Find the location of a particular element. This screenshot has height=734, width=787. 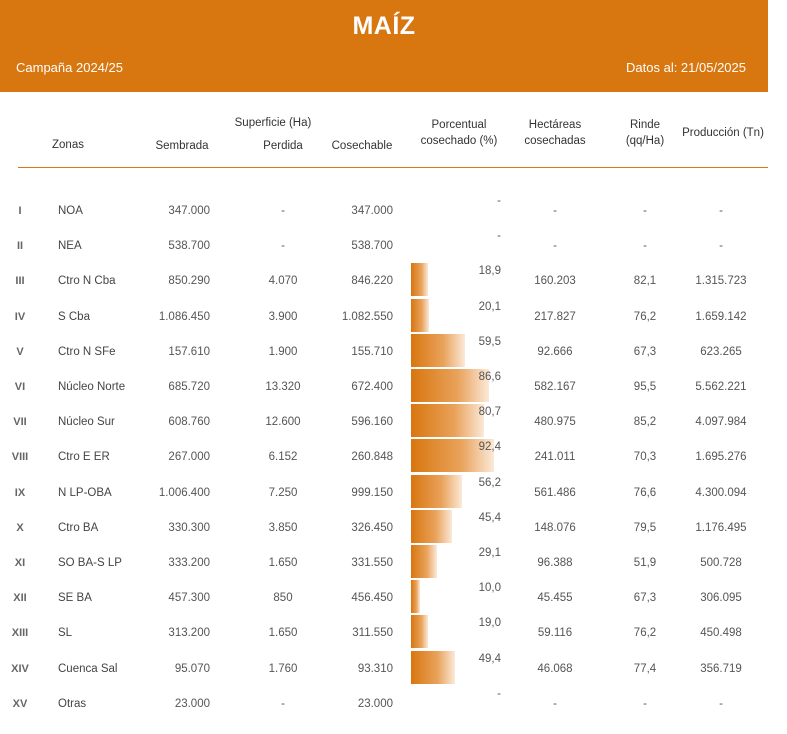

produccion-value: 5.562.221 is located at coordinates (721, 387).